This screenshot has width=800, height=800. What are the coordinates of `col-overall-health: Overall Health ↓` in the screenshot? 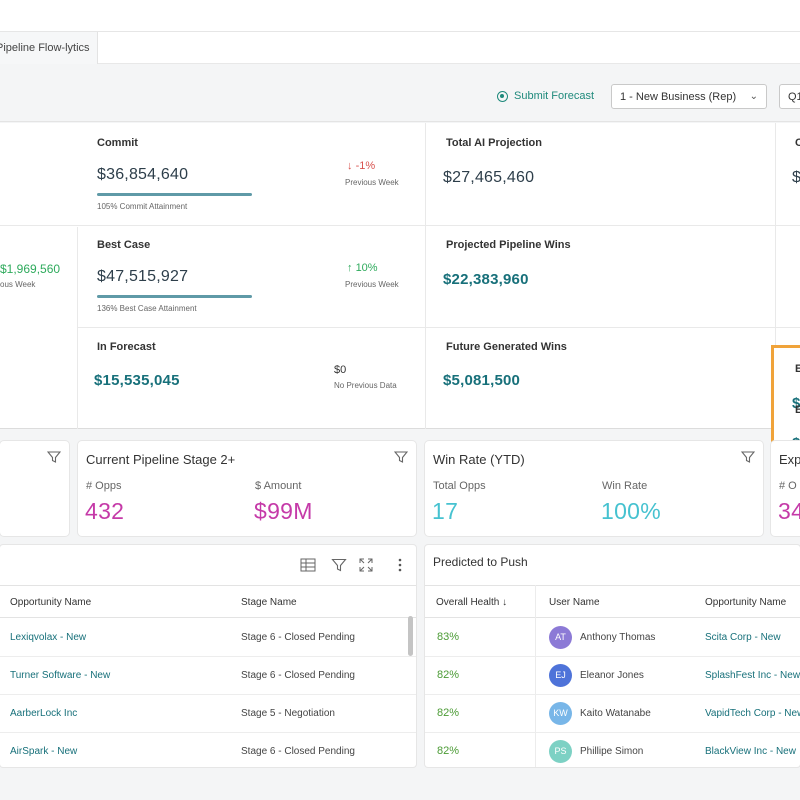 It's located at (472, 602).